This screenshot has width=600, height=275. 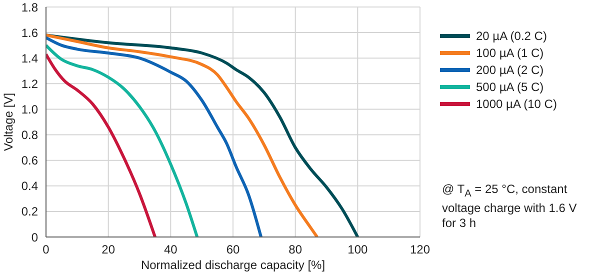 I want to click on y-tick-label: 1.2, so click(x=29, y=83).